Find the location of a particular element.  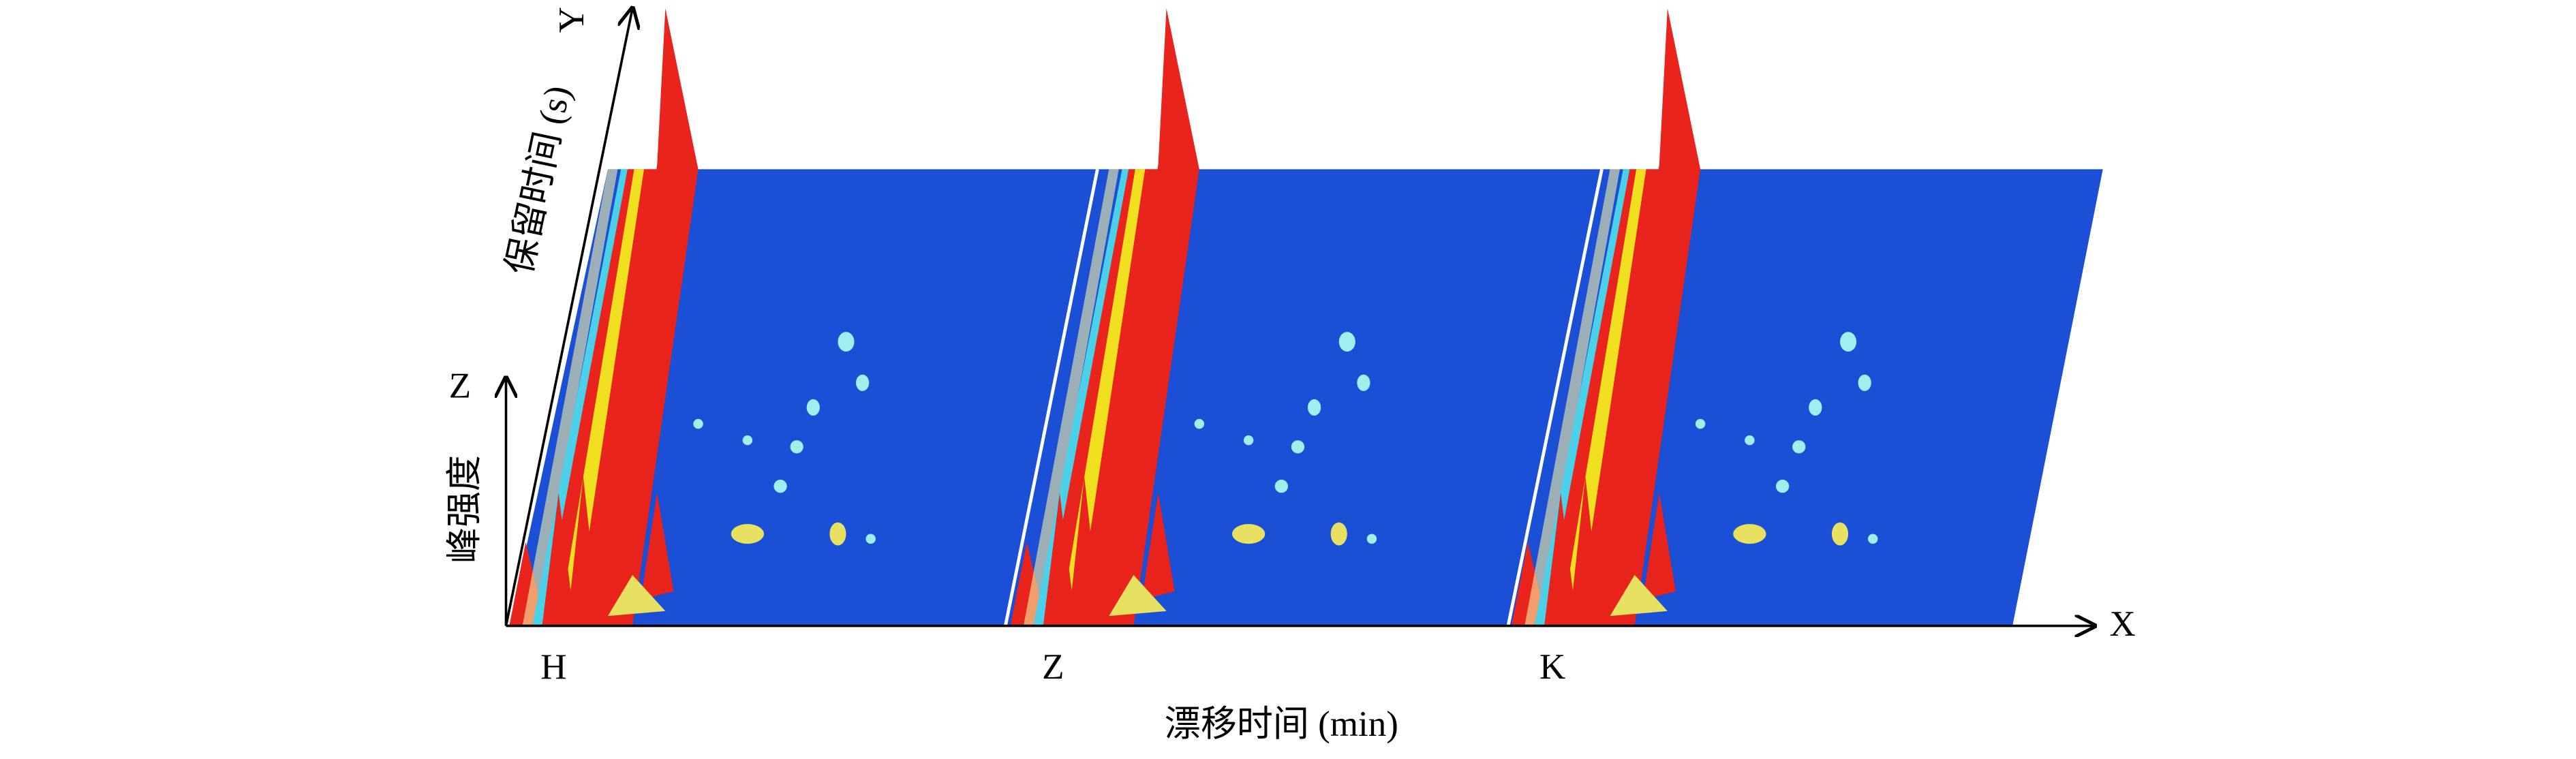

z-axis-label: Z is located at coordinates (460, 387).